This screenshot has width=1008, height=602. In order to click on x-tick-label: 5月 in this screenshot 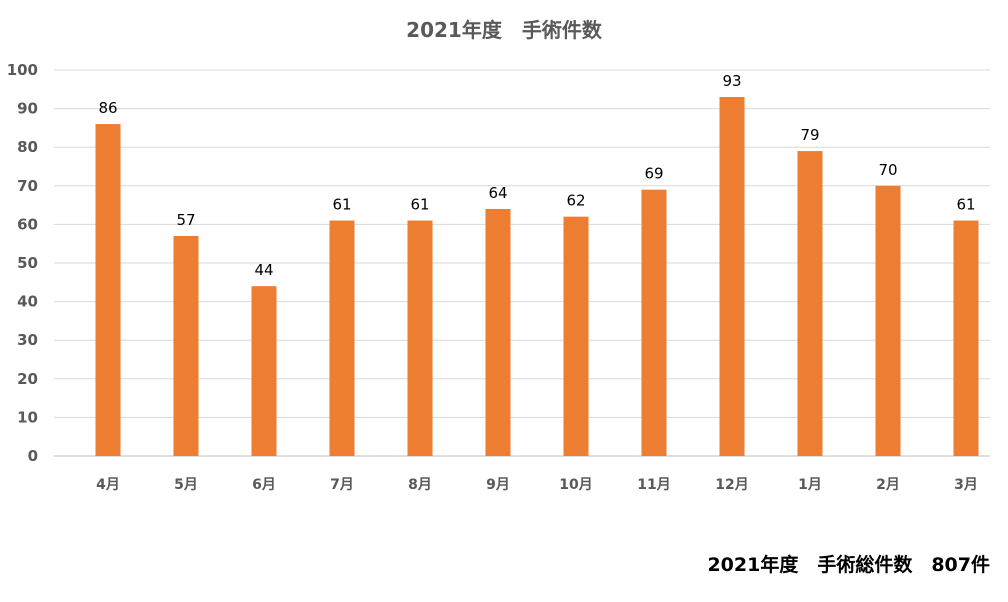, I will do `click(186, 485)`.